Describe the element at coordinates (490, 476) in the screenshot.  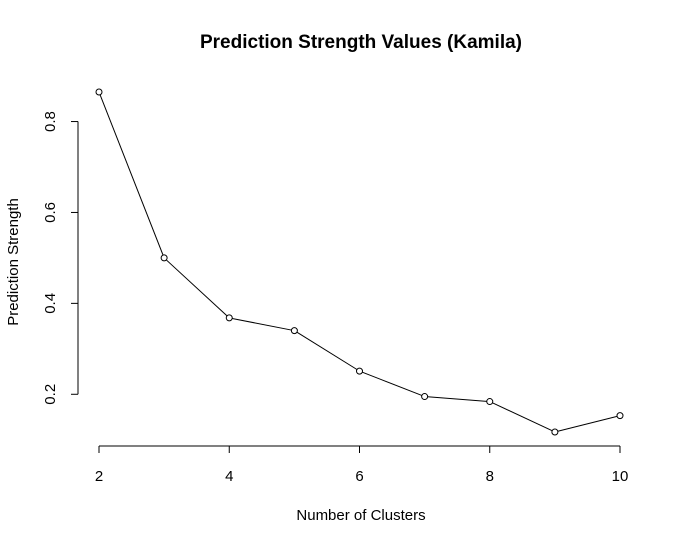
I see `x-tick-label: 8` at that location.